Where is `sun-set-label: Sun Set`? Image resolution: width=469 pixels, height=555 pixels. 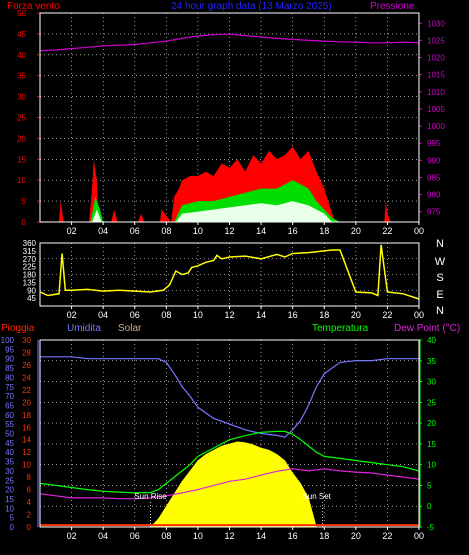 sun-set-label: Sun Set is located at coordinates (316, 496).